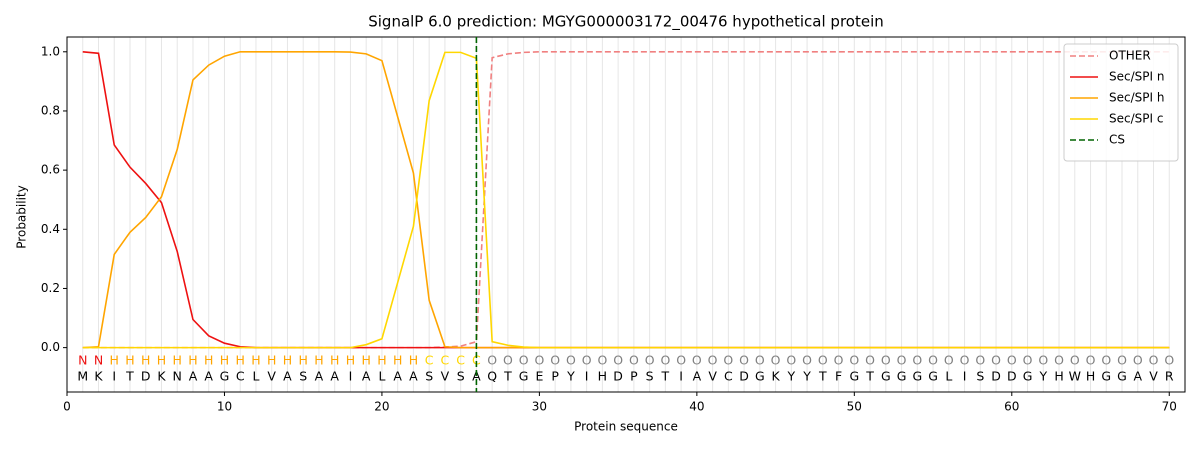  I want to click on residue: M, so click(82, 376).